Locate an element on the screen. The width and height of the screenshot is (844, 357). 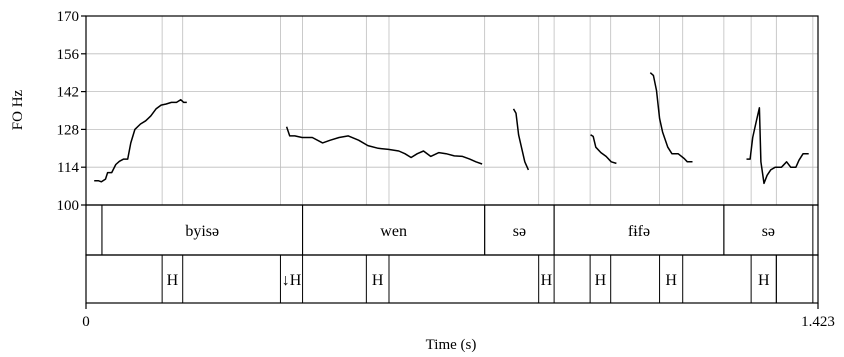
word-tier: byisə wen sə fɨfə sə is located at coordinates (449, 230).